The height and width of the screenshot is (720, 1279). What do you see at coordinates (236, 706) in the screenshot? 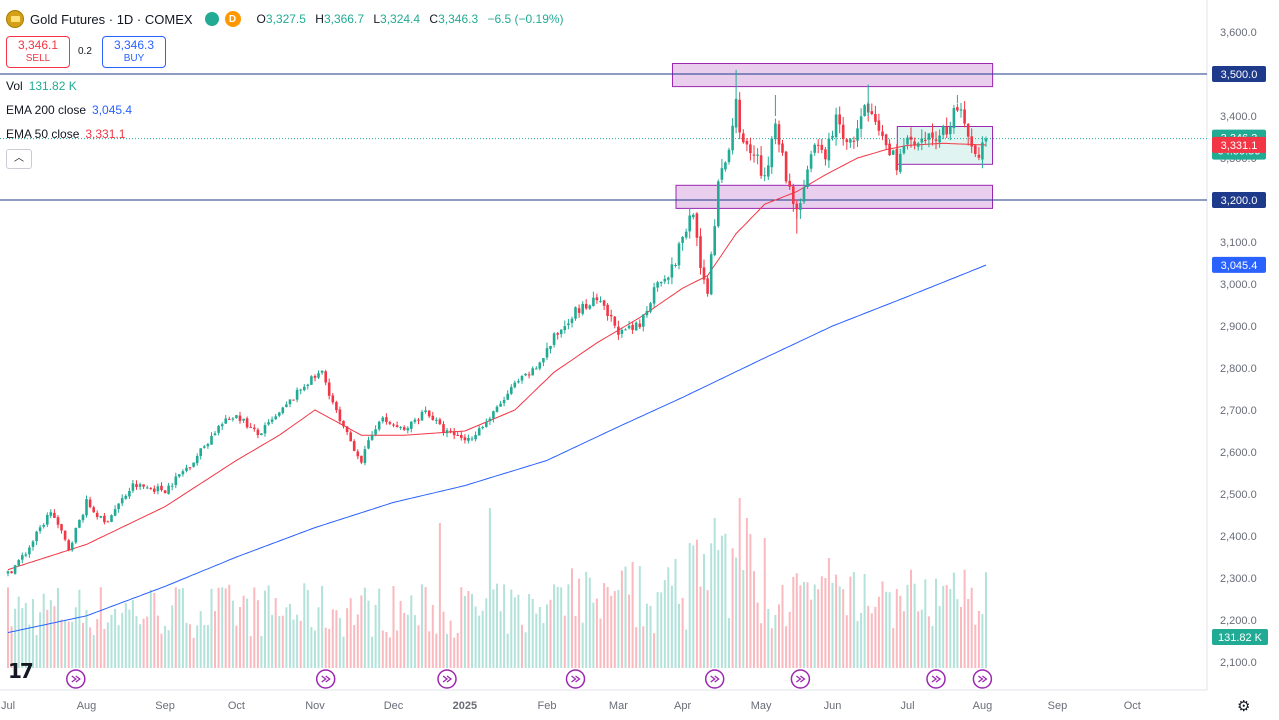
I see `time-tick-label: Oct` at bounding box center [236, 706].